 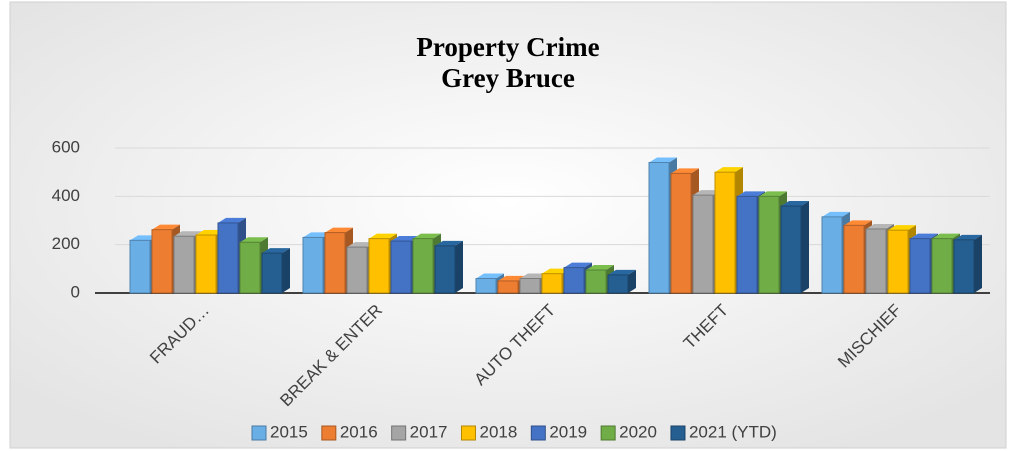 What do you see at coordinates (733, 431) in the screenshot?
I see `legend-label: 2021 (YTD)` at bounding box center [733, 431].